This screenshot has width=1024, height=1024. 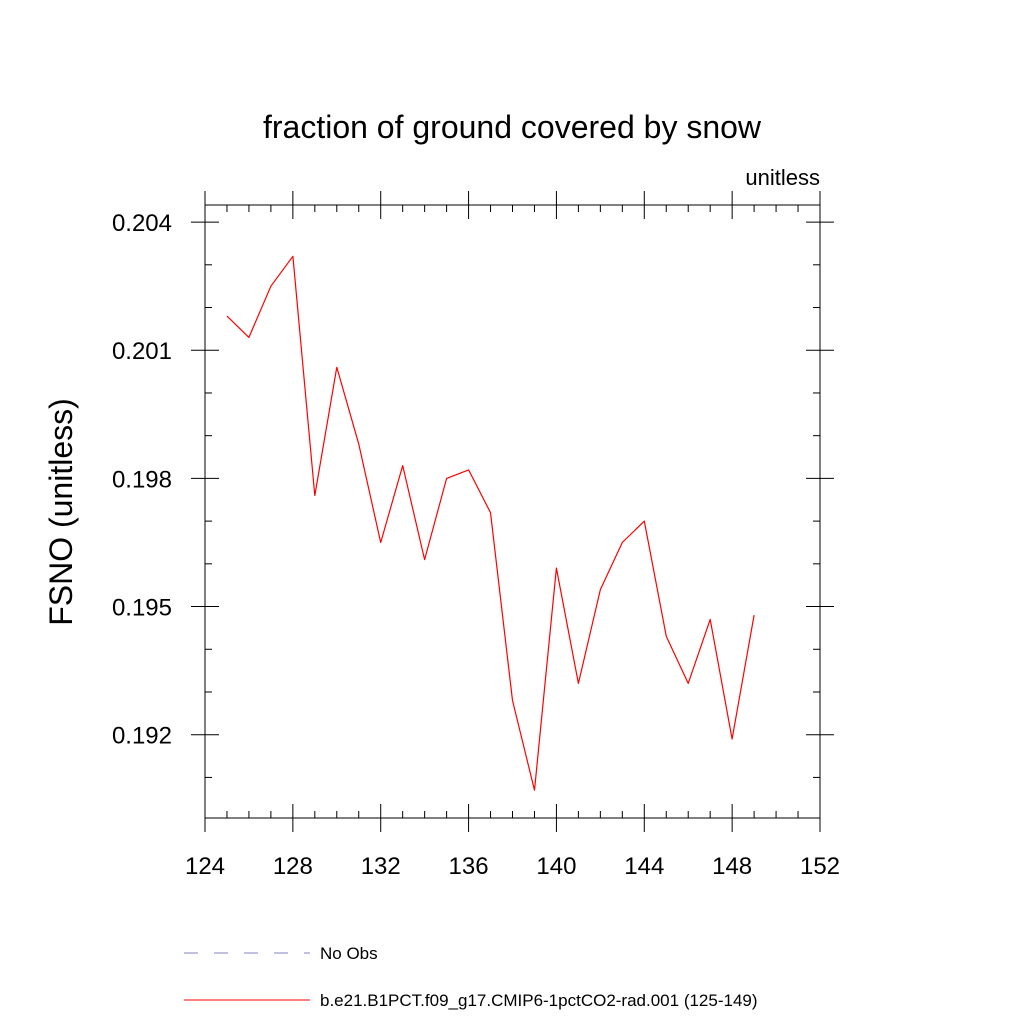 I want to click on y-tick-label: 0.204, so click(x=142, y=223).